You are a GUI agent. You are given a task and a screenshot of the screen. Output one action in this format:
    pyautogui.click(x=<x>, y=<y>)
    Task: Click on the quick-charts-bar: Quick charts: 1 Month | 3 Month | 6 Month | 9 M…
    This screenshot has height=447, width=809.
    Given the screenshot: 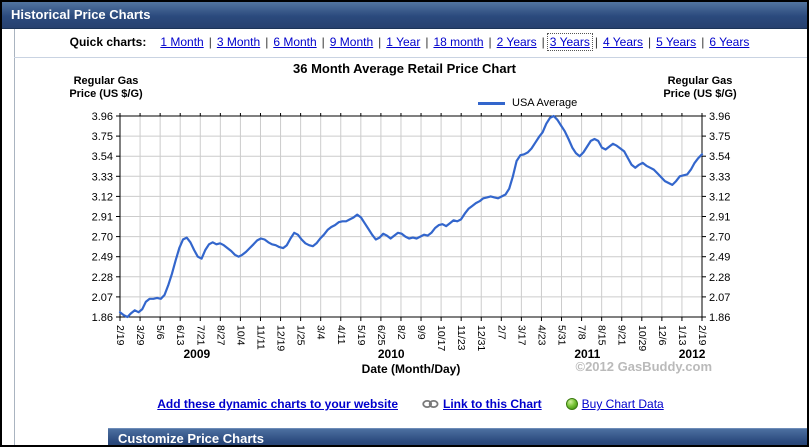 What is the action you would take?
    pyautogui.click(x=410, y=43)
    